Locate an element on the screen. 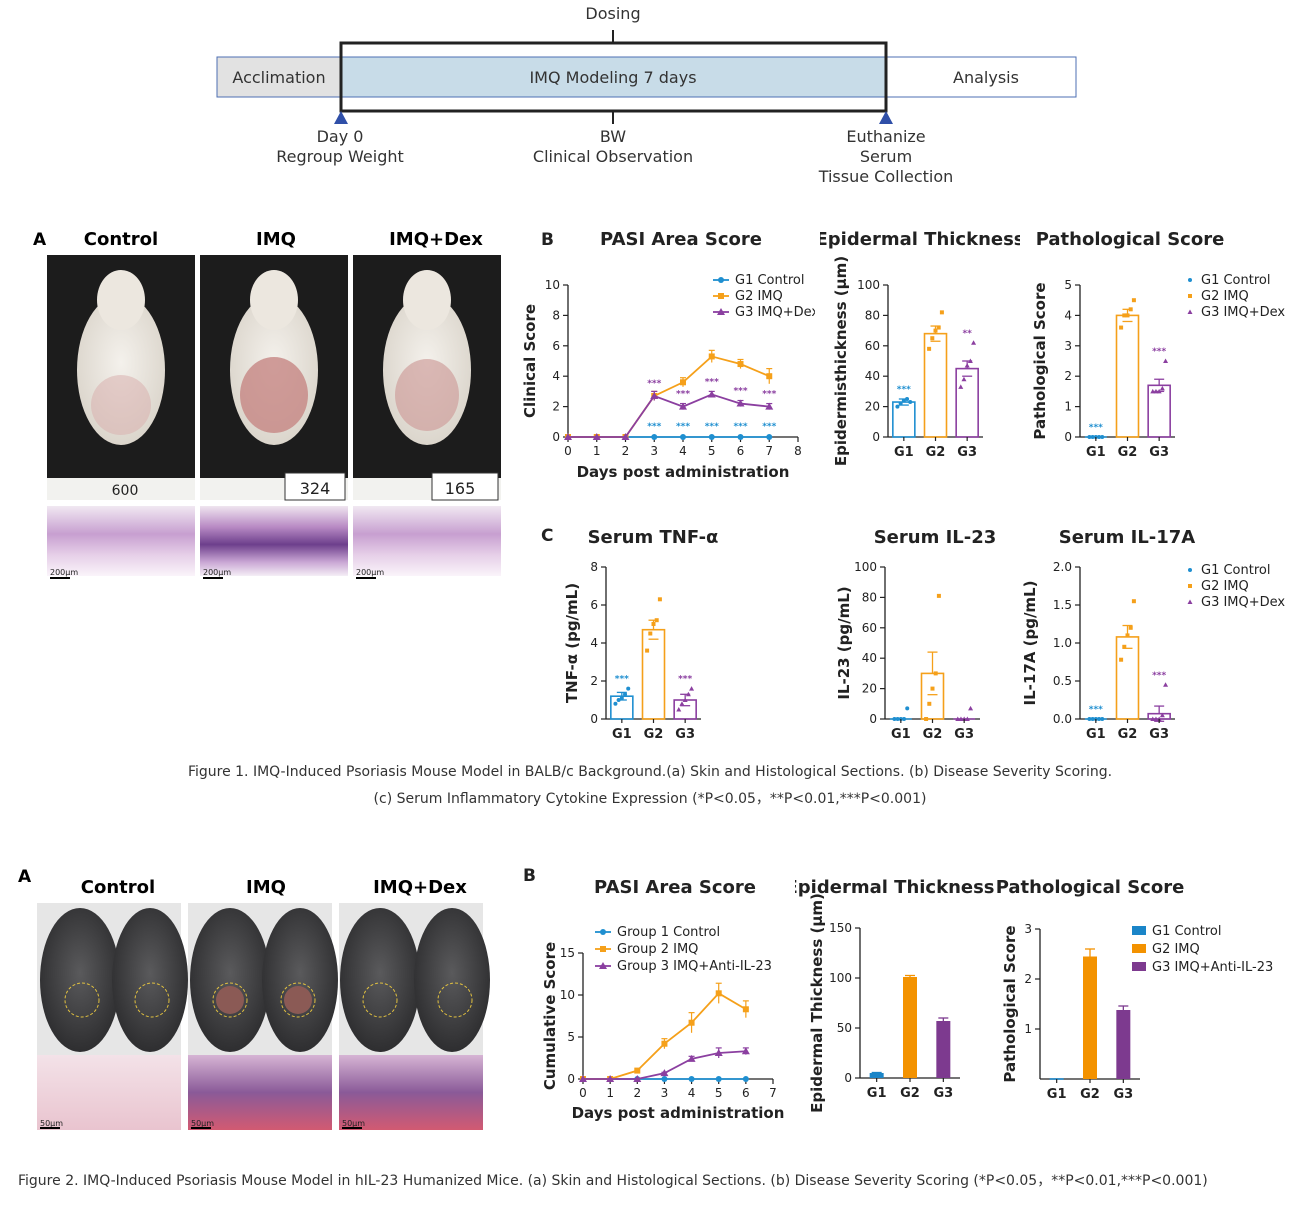 The height and width of the screenshot is (1206, 1300). legend-label: G2 IMQ is located at coordinates (1225, 586).